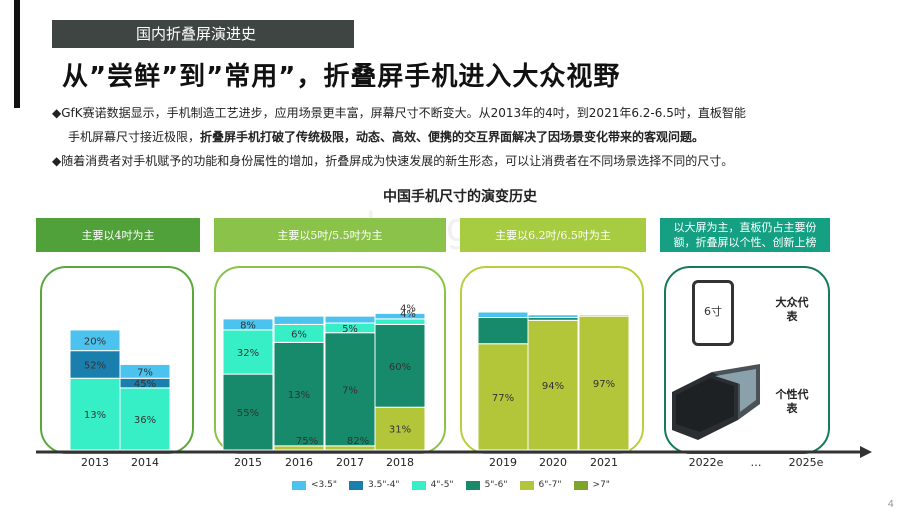 The width and height of the screenshot is (920, 518). Describe the element at coordinates (341, 77) in the screenshot. I see `page-title: 从”尝鲜”到”常用”，折叠屏手机进入大众视野` at that location.